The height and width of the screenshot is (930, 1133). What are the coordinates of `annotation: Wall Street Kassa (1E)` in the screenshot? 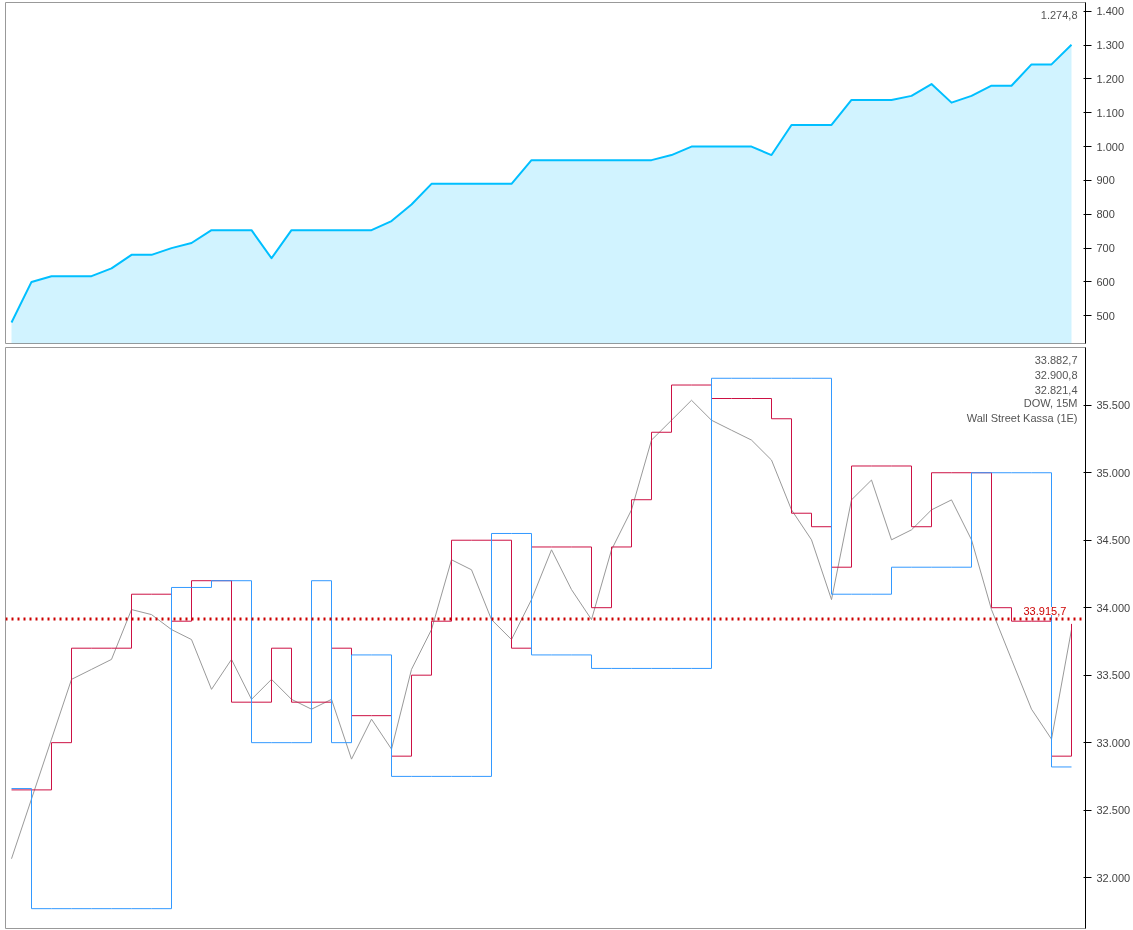 It's located at (1022, 417).